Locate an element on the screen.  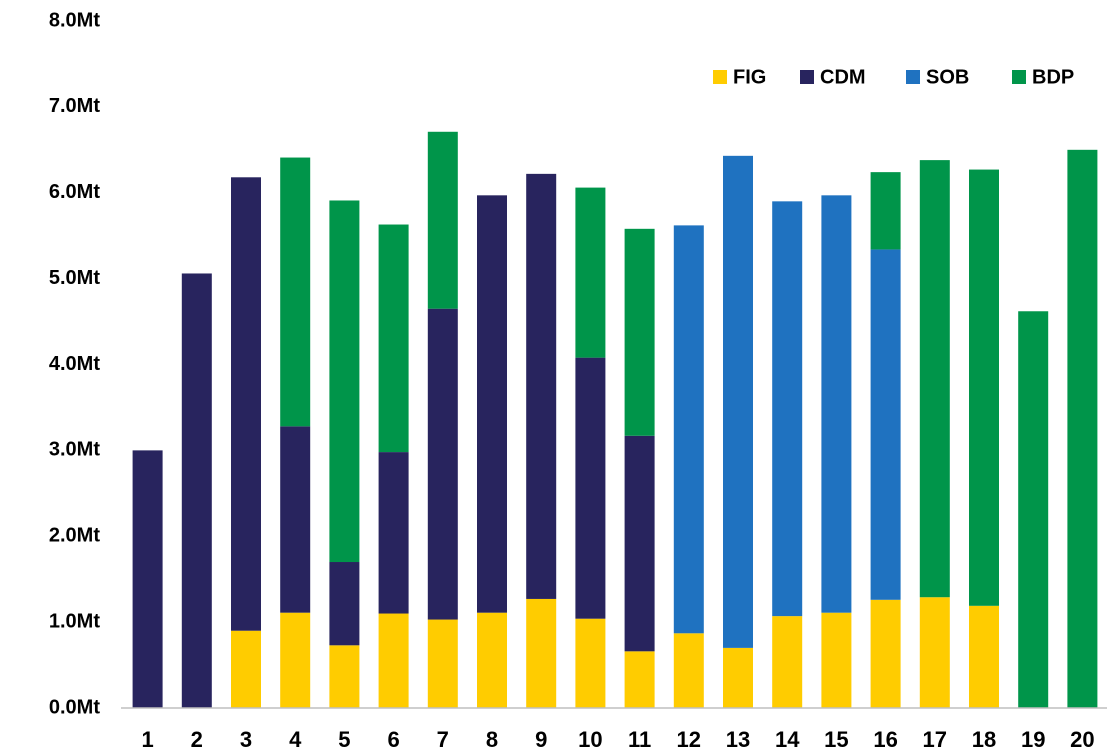
x-tick-label: 9 is located at coordinates (541, 739).